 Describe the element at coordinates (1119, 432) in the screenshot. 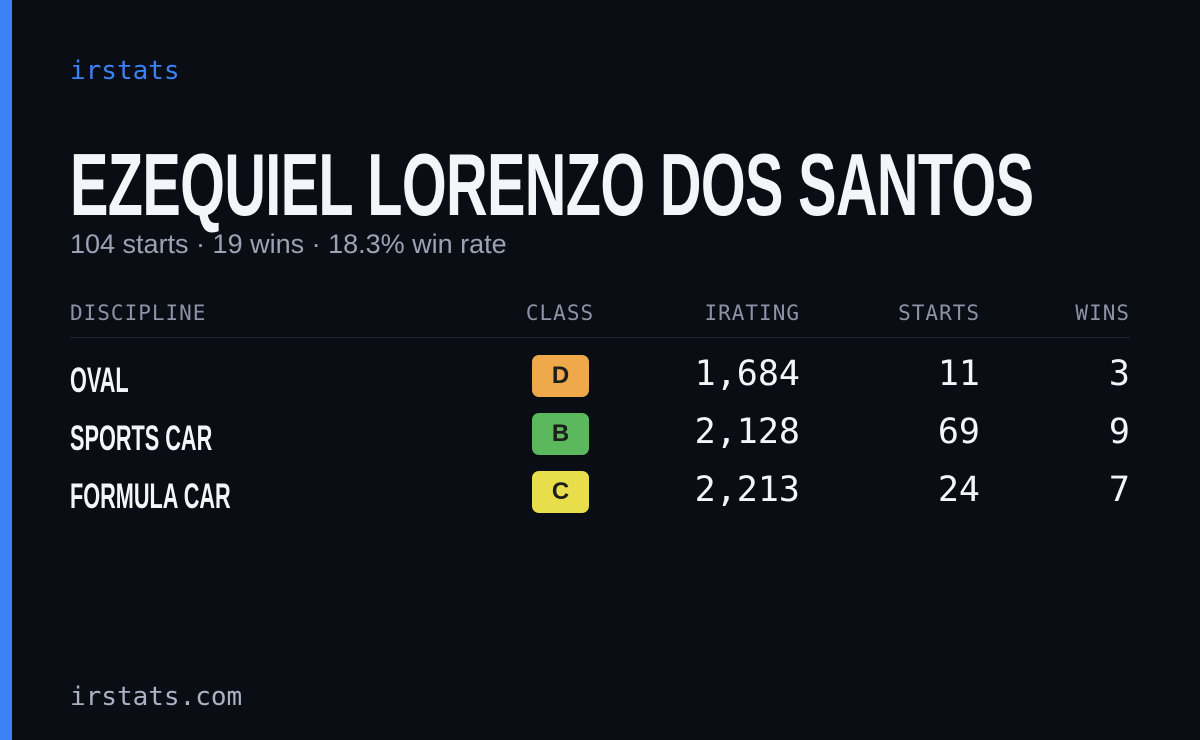

I see `wins: 9` at that location.